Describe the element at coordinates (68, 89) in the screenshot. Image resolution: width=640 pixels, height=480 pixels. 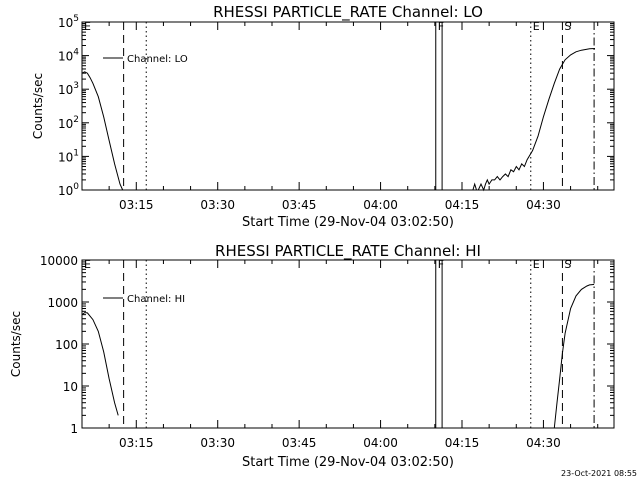
I see `y-tick-label: 10³` at that location.